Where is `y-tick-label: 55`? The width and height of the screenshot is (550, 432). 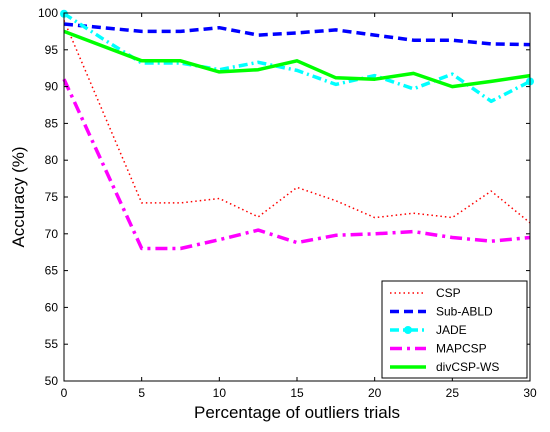 y-tick-label: 55 is located at coordinates (52, 344).